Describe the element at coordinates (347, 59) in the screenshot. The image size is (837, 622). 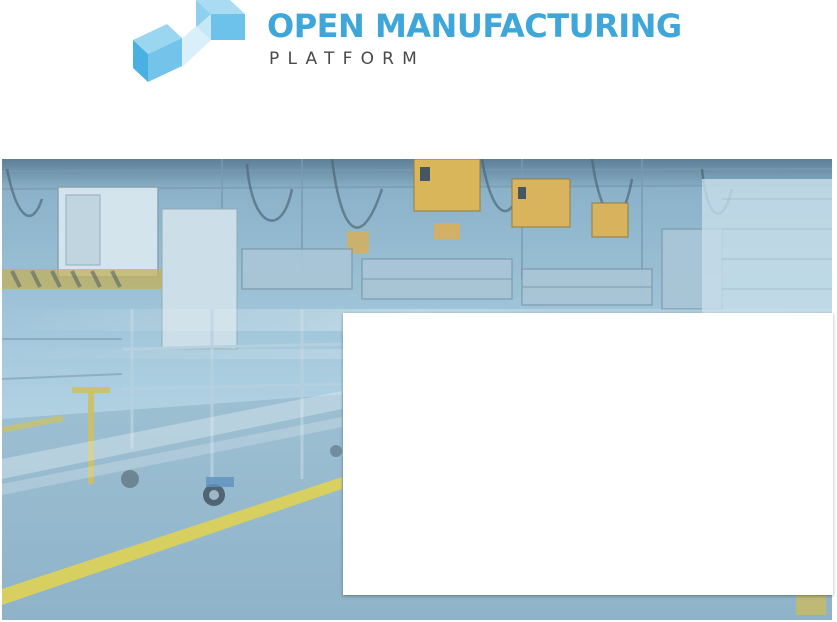
I see `brand-subtitle: PLATFORM` at that location.